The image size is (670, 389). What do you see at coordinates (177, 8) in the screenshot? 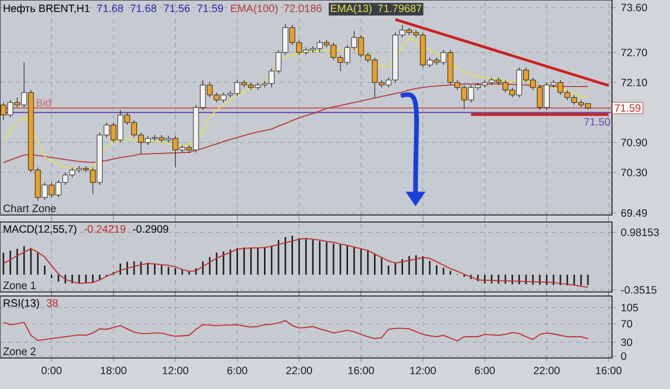
I see `annotation: 71.56` at bounding box center [177, 8].